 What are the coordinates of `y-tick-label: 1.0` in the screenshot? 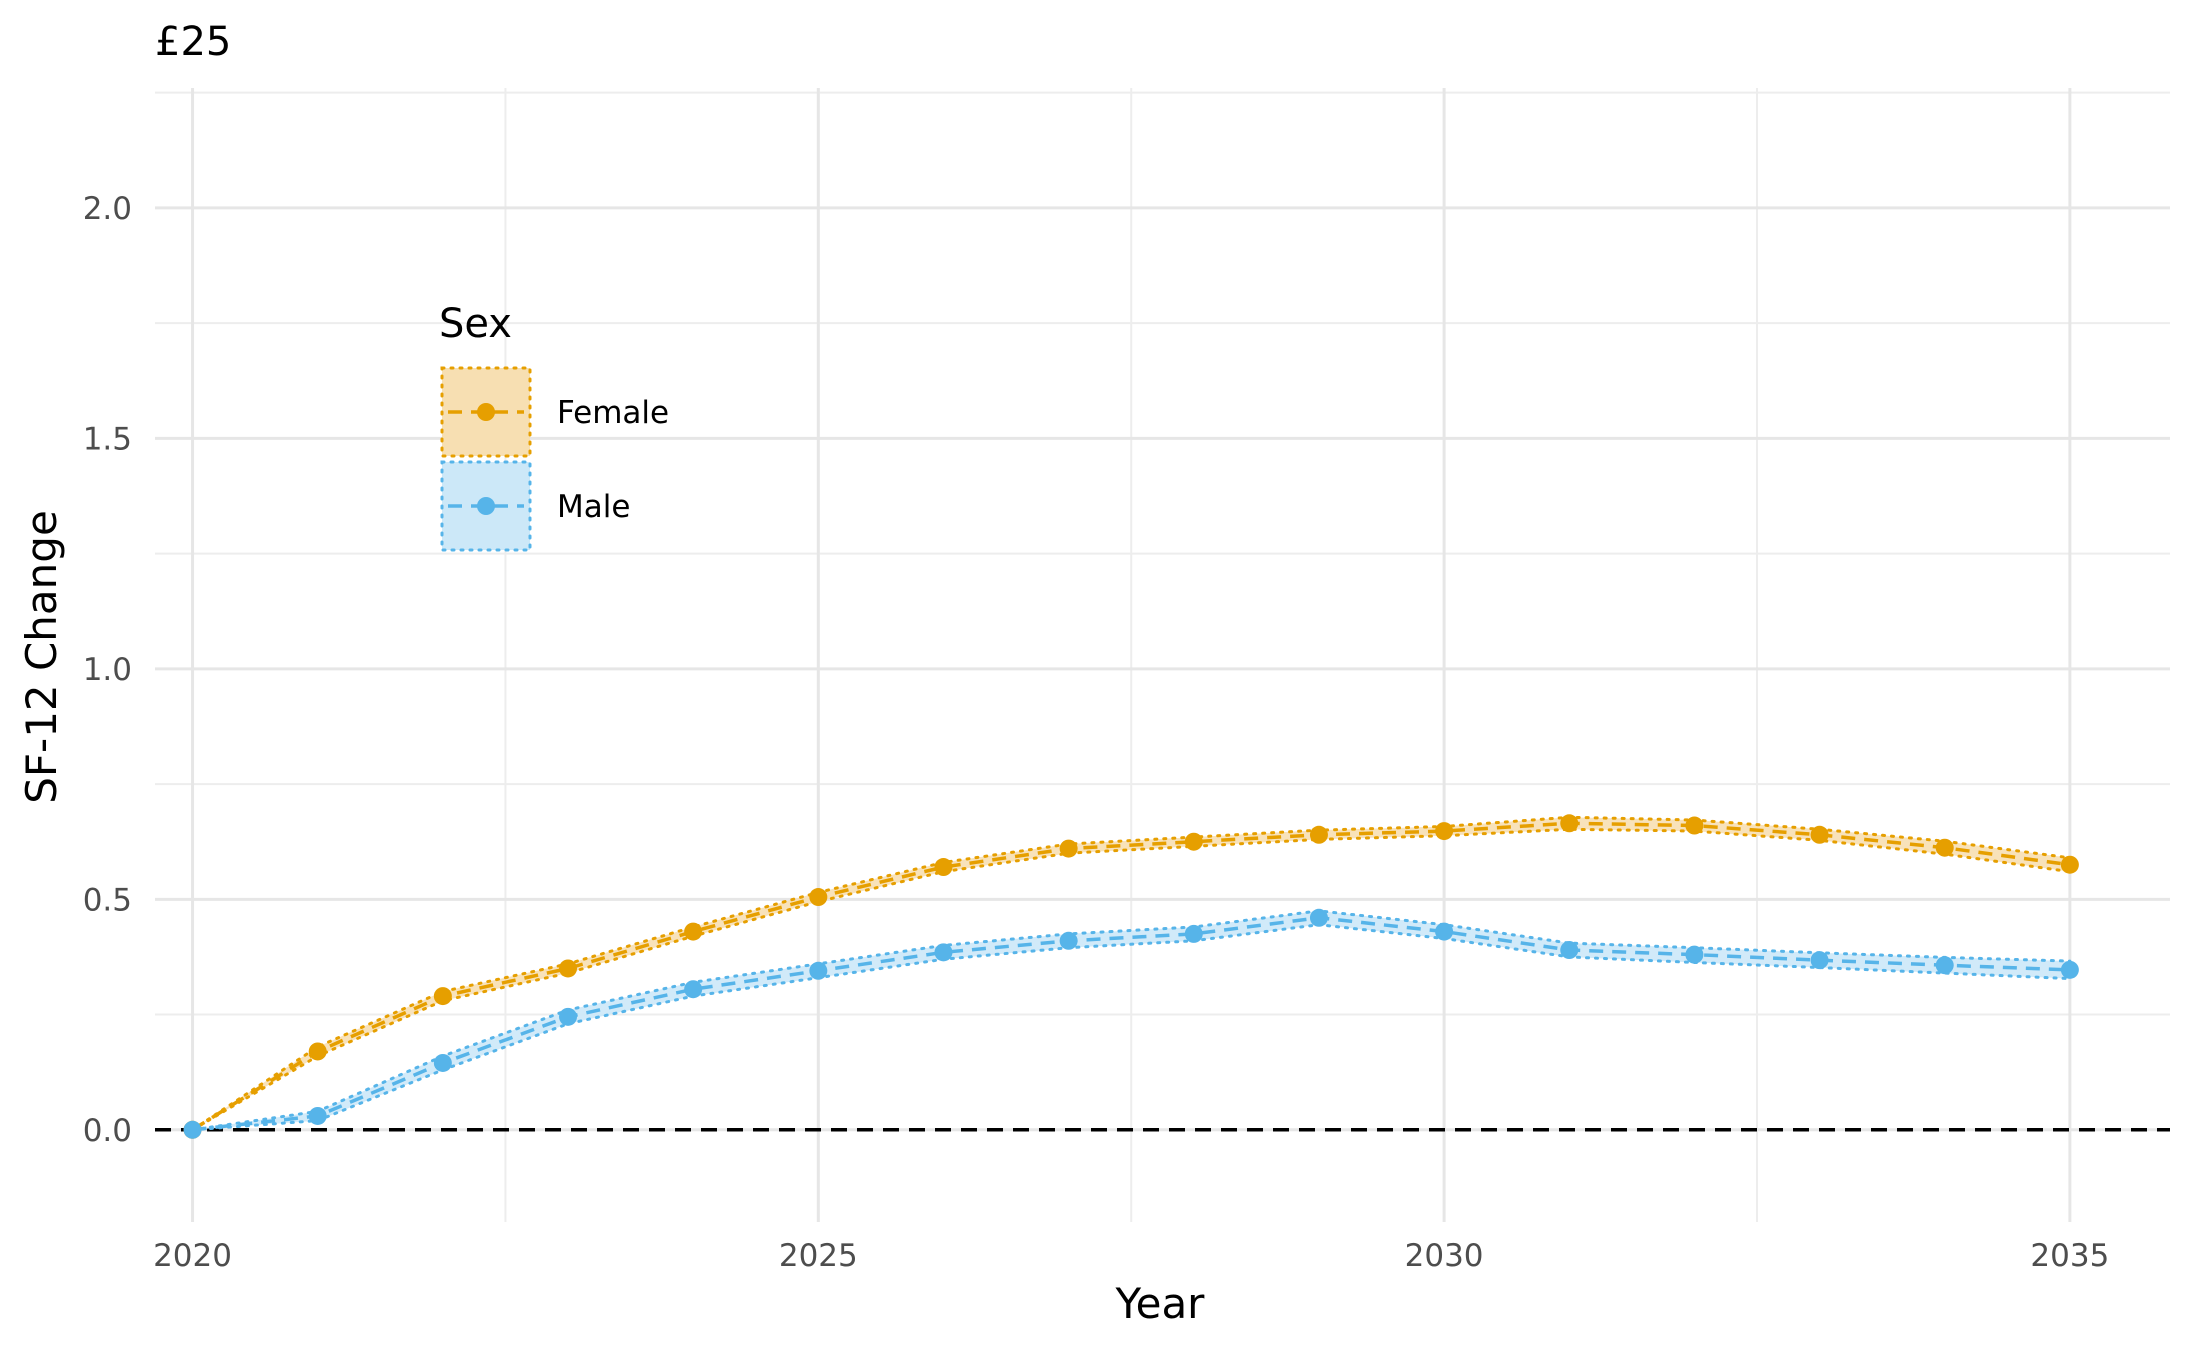 It's located at (107, 670).